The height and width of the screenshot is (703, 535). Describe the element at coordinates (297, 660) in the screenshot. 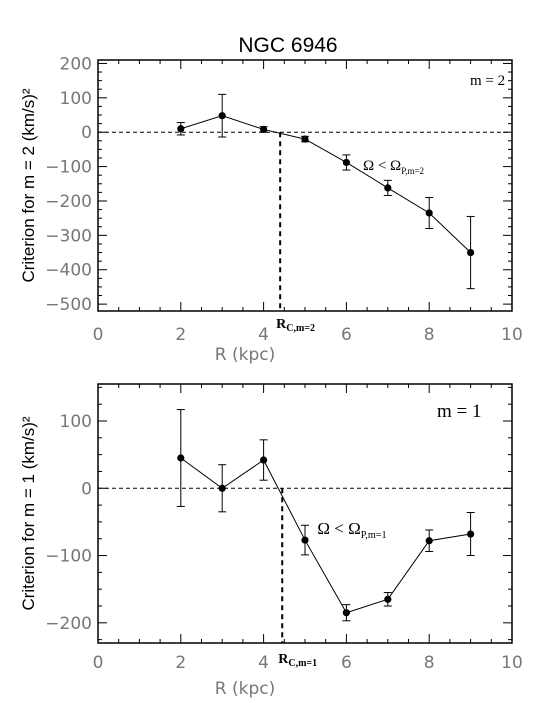

I see `corotation-marker-label: RC,m=1` at that location.